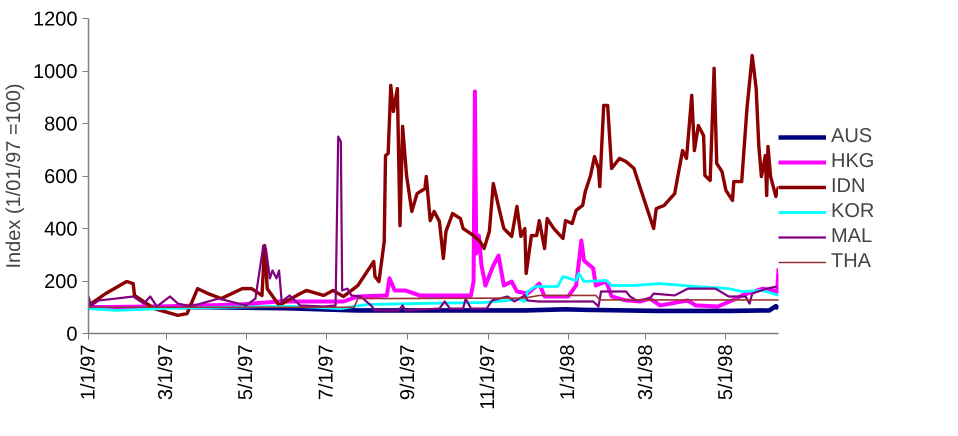  I want to click on y-tick-label: 800, so click(61, 125).